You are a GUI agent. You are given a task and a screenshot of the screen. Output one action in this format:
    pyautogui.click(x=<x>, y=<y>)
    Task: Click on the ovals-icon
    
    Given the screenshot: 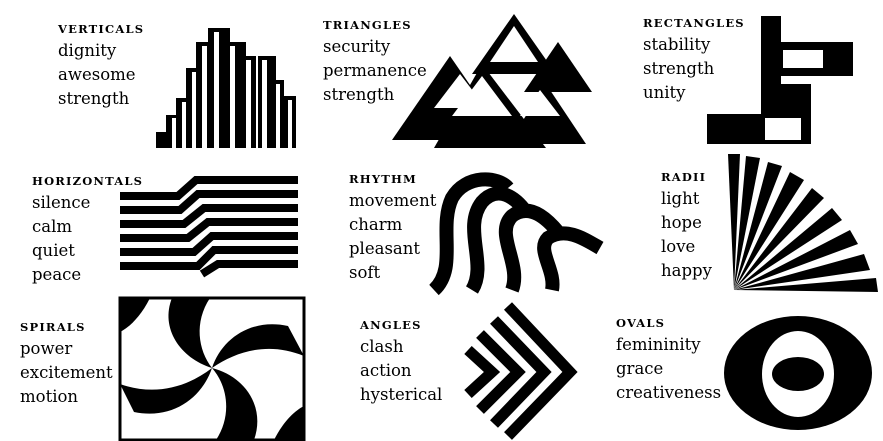 What is the action you would take?
    pyautogui.click(x=798, y=373)
    